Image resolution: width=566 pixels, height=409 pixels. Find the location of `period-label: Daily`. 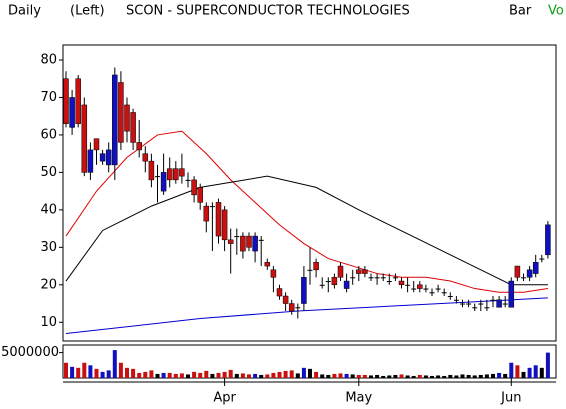

period-label: Daily is located at coordinates (24, 11).